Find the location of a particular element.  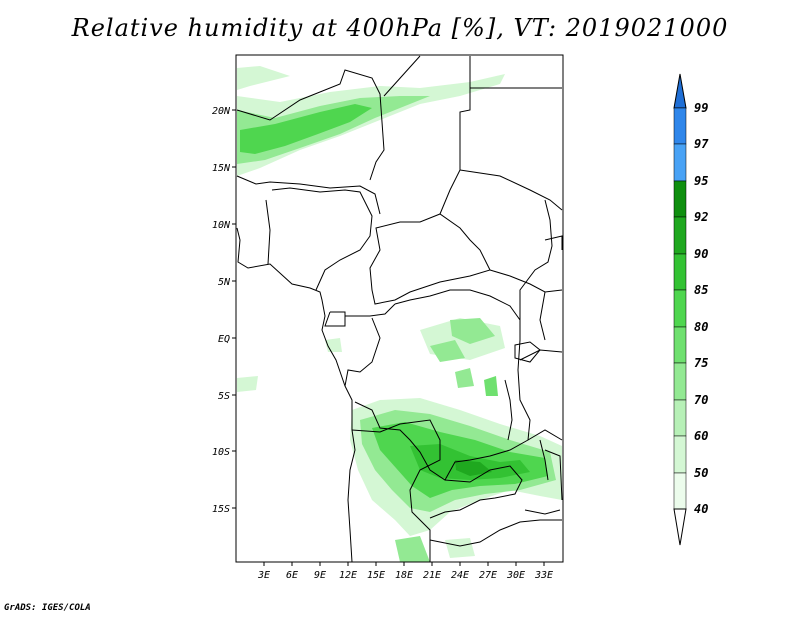

lat-label: EQ is located at coordinates (224, 339).